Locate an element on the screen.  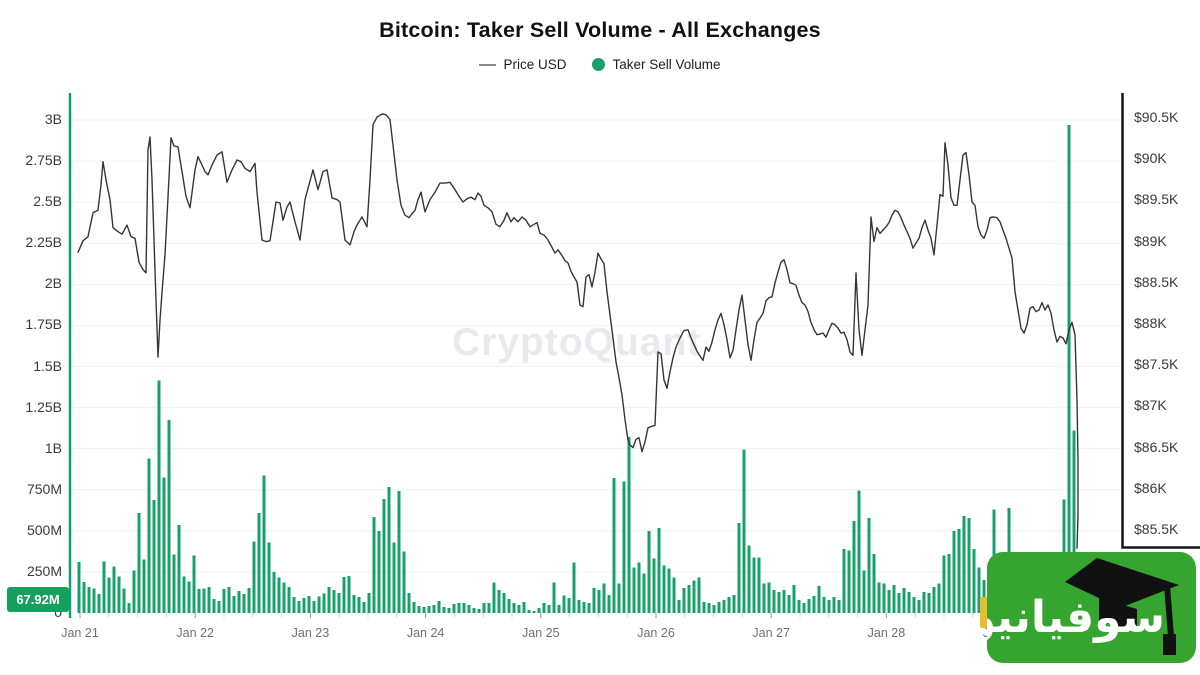
legend-item-price: Price USD is located at coordinates (522, 64).